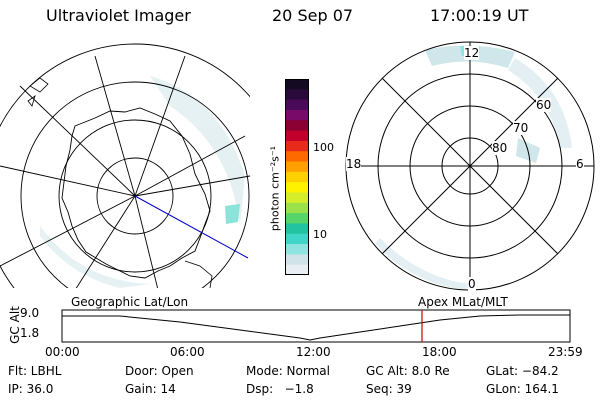 Image resolution: width=600 pixels, height=400 pixels. Describe the element at coordinates (522, 371) in the screenshot. I see `info-glat: GLat: −84.2` at that location.